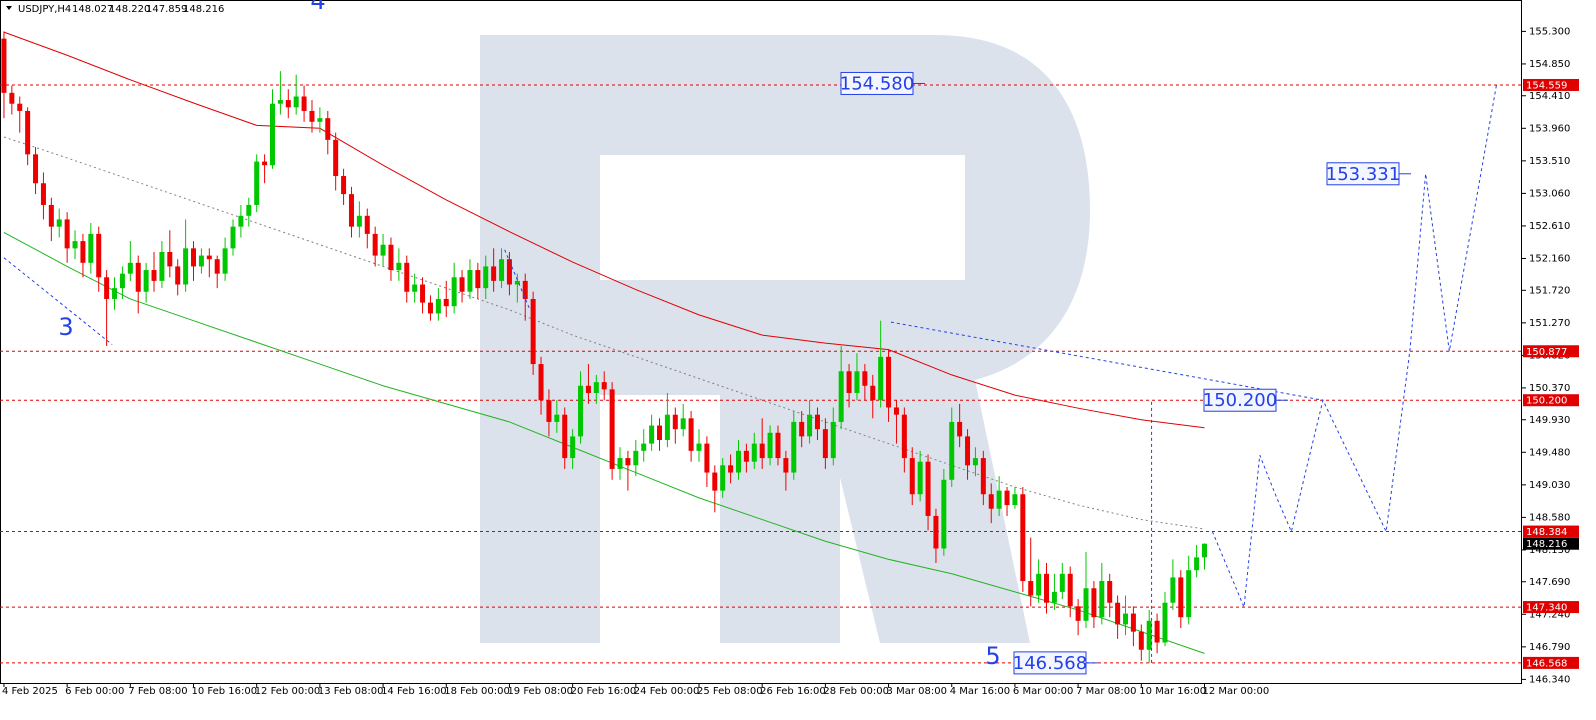 This screenshot has height=720, width=1596. I want to click on wave-label: 5, so click(992, 656).